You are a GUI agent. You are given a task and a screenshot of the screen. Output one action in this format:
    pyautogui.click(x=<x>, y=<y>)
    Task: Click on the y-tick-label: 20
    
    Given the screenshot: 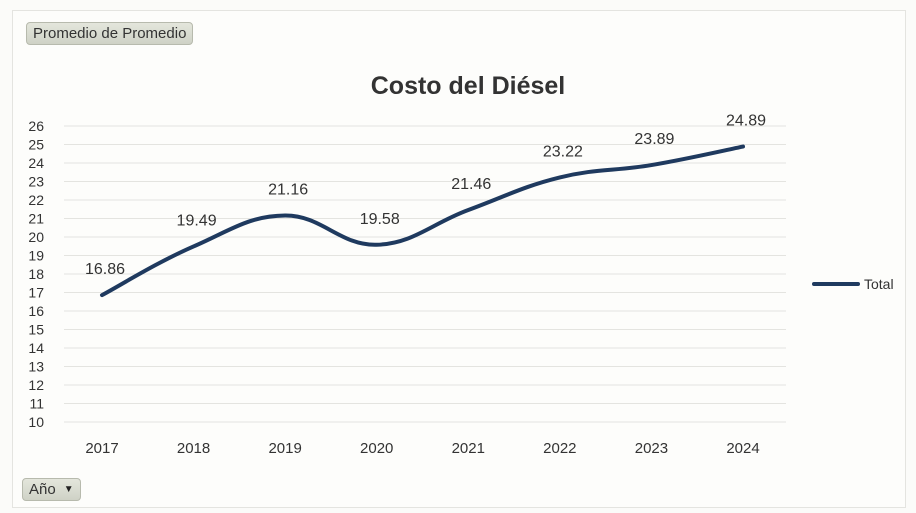 What is the action you would take?
    pyautogui.click(x=36, y=237)
    